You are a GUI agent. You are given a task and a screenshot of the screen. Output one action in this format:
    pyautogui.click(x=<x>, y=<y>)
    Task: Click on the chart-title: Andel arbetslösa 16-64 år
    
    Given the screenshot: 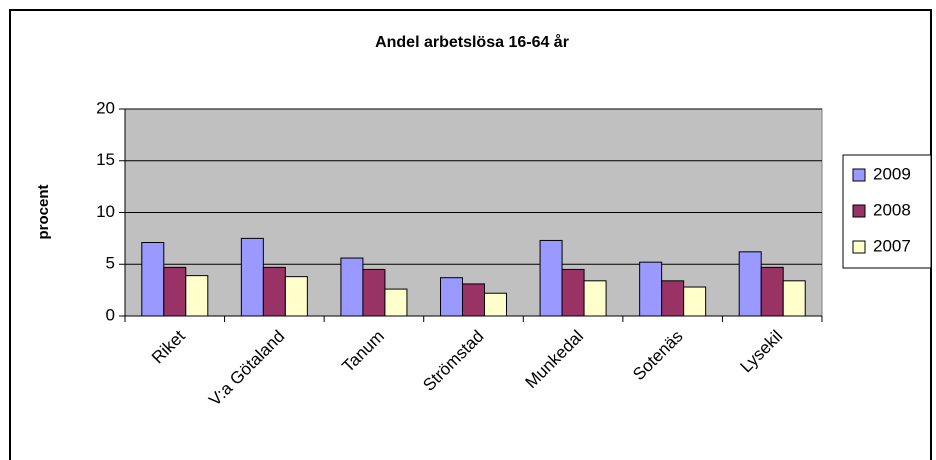 What is the action you would take?
    pyautogui.click(x=472, y=42)
    